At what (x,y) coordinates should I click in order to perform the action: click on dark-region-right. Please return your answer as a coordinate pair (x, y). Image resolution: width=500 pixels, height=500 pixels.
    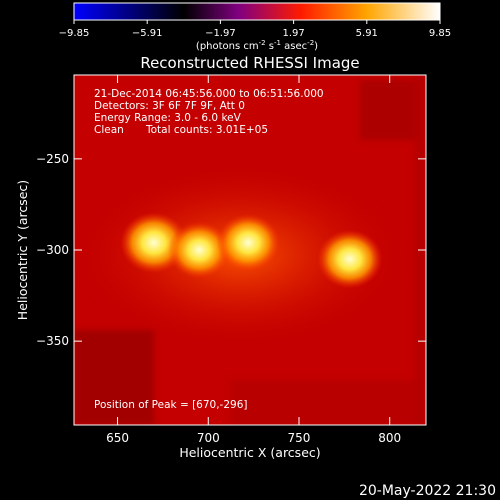
    Looking at the image, I should click on (390, 110).